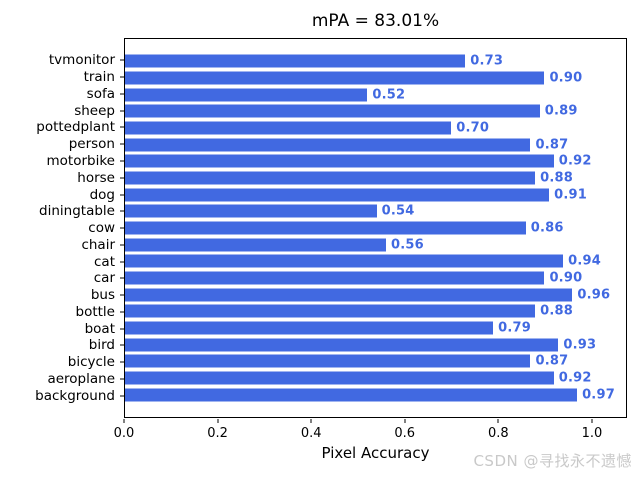 This screenshot has width=640, height=480. I want to click on bar-row-train: 0.90, so click(375, 78).